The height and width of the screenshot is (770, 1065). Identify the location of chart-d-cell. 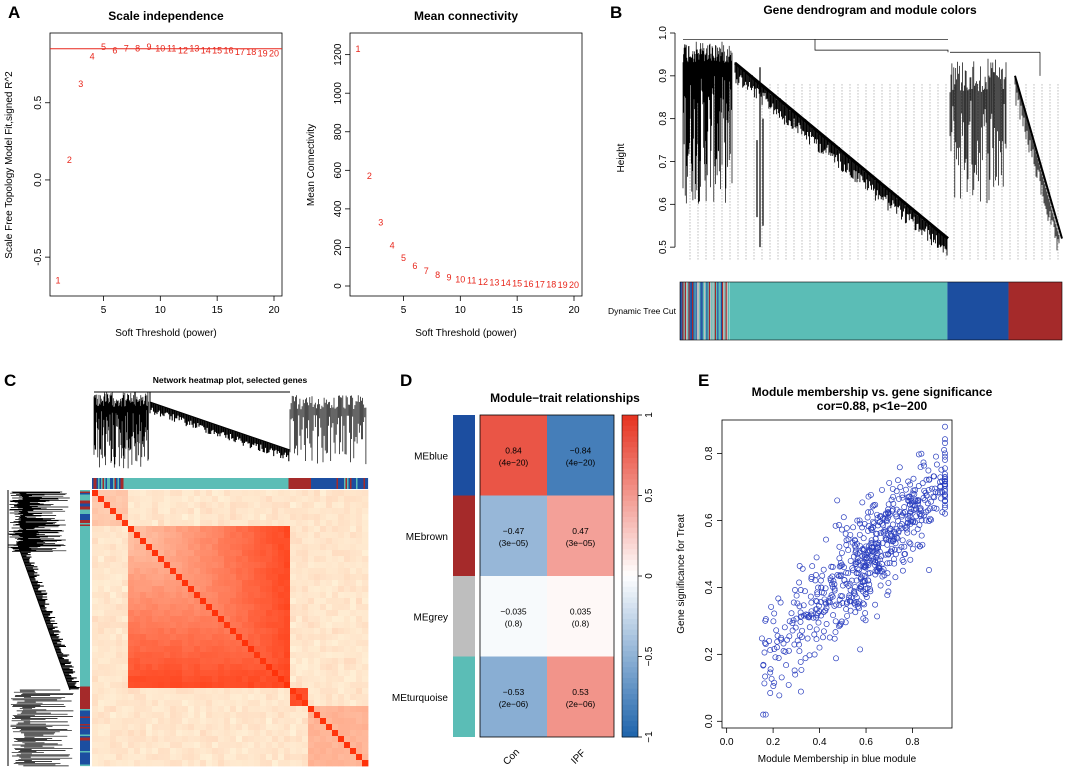
(513, 696).